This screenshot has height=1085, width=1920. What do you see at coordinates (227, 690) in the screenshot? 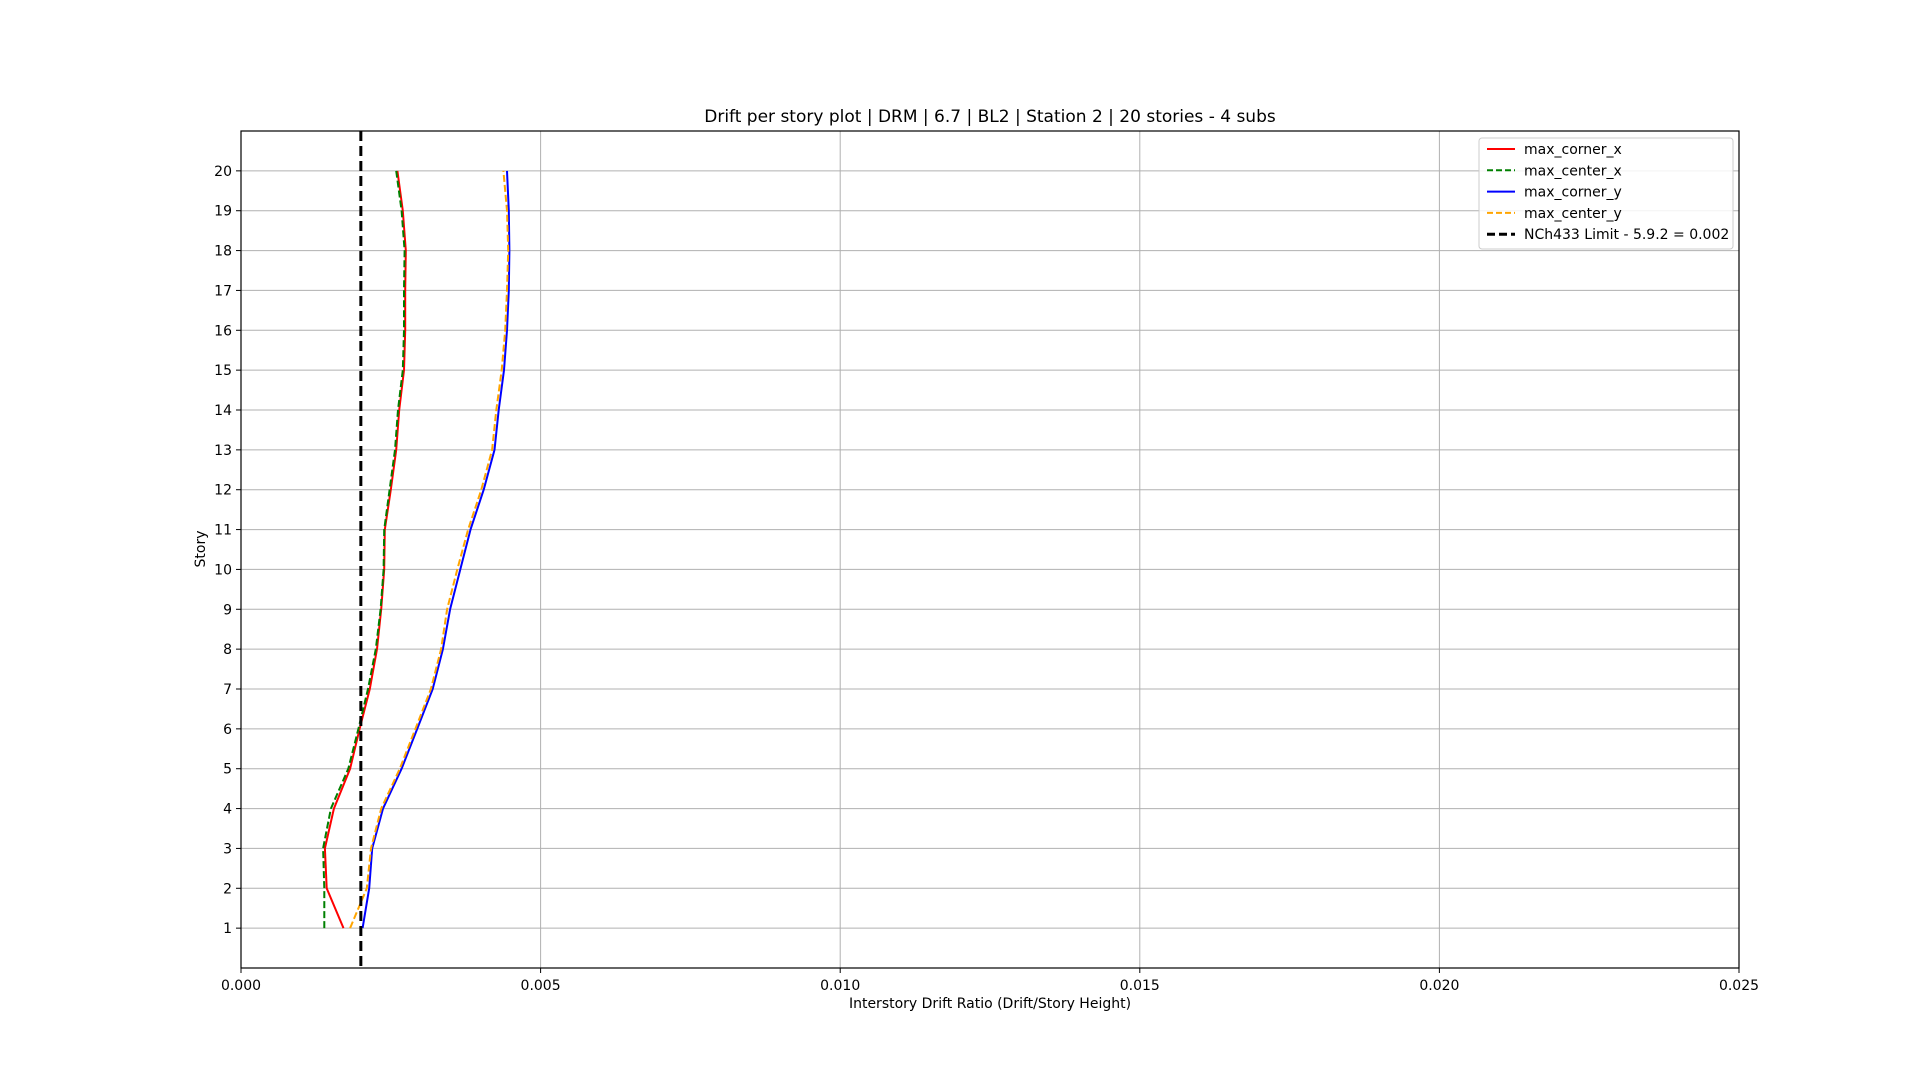
I see `y-tick-label: 7` at bounding box center [227, 690].